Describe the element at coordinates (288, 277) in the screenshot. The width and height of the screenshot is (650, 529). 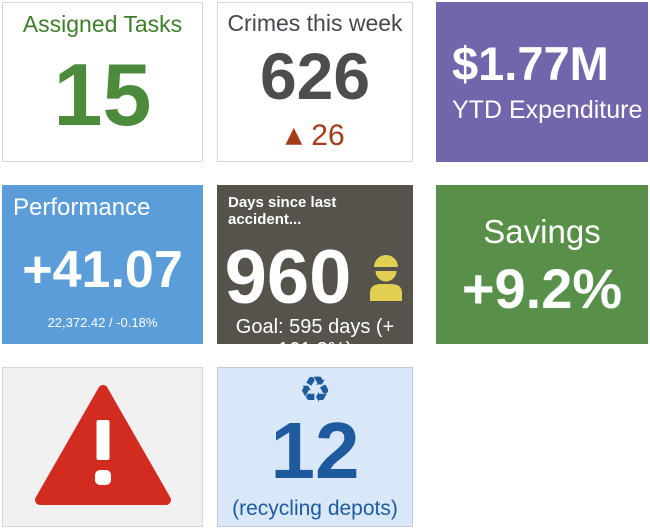
I see `days-since-accident-value: 960` at that location.